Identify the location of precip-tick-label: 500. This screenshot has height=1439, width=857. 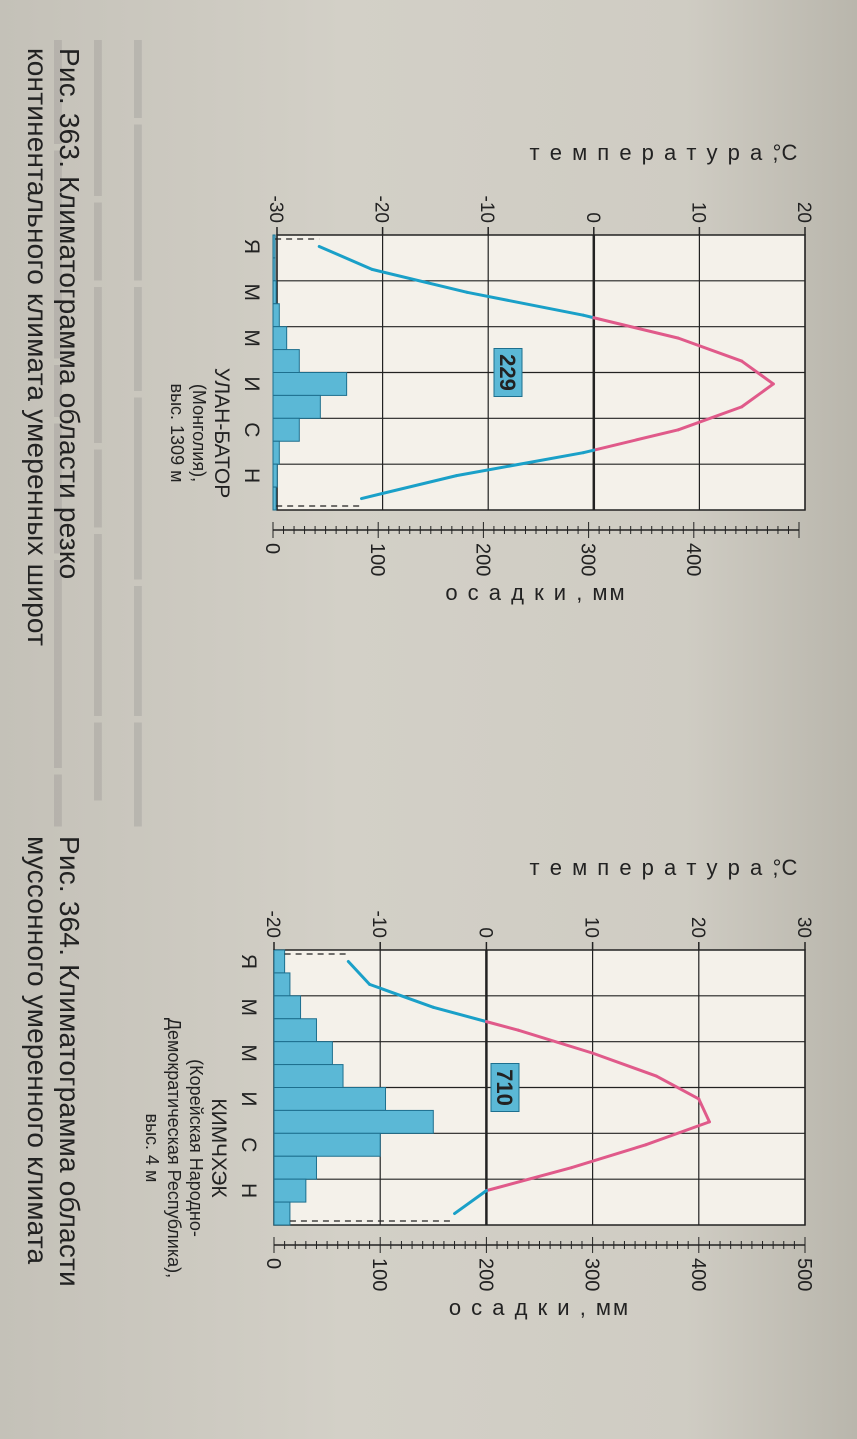
(804, 1274).